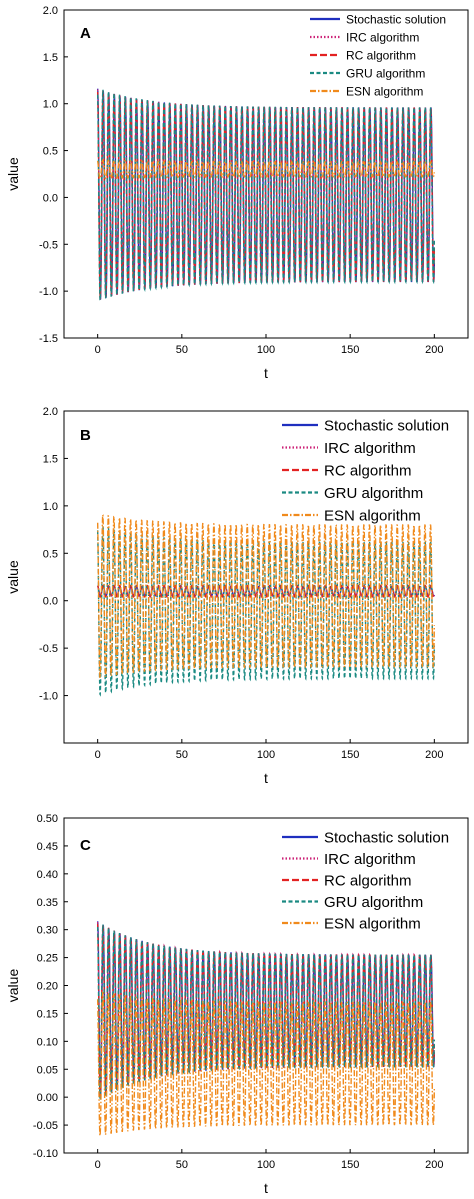  What do you see at coordinates (85, 845) in the screenshot?
I see `panel-label: C` at bounding box center [85, 845].